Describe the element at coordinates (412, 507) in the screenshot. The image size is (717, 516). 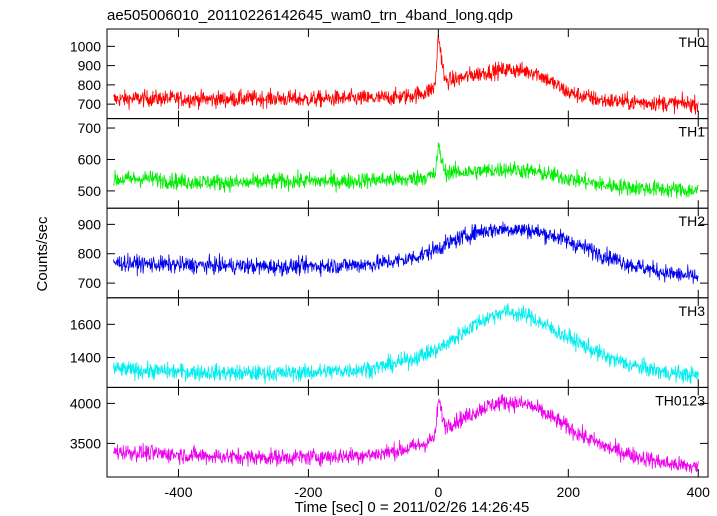
I see `x-axis-label: Time [sec] 0 = 2011/02/26 14:26:45` at that location.